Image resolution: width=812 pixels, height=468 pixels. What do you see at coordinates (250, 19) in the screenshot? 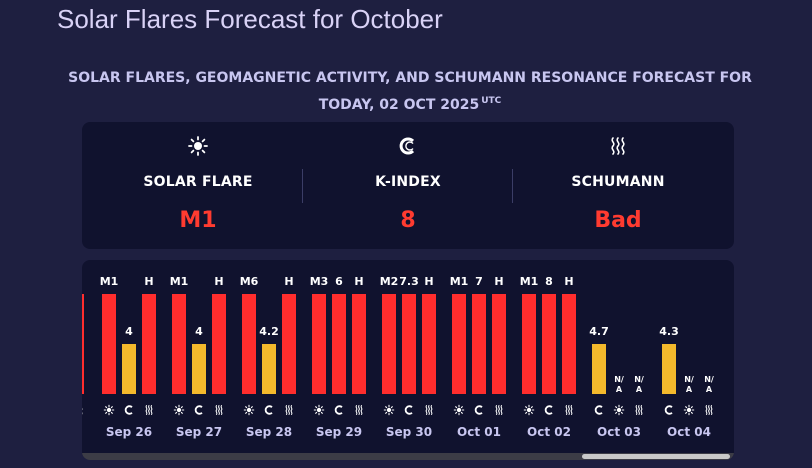
I see `page-title: Solar Flares Forecast for October` at bounding box center [250, 19].